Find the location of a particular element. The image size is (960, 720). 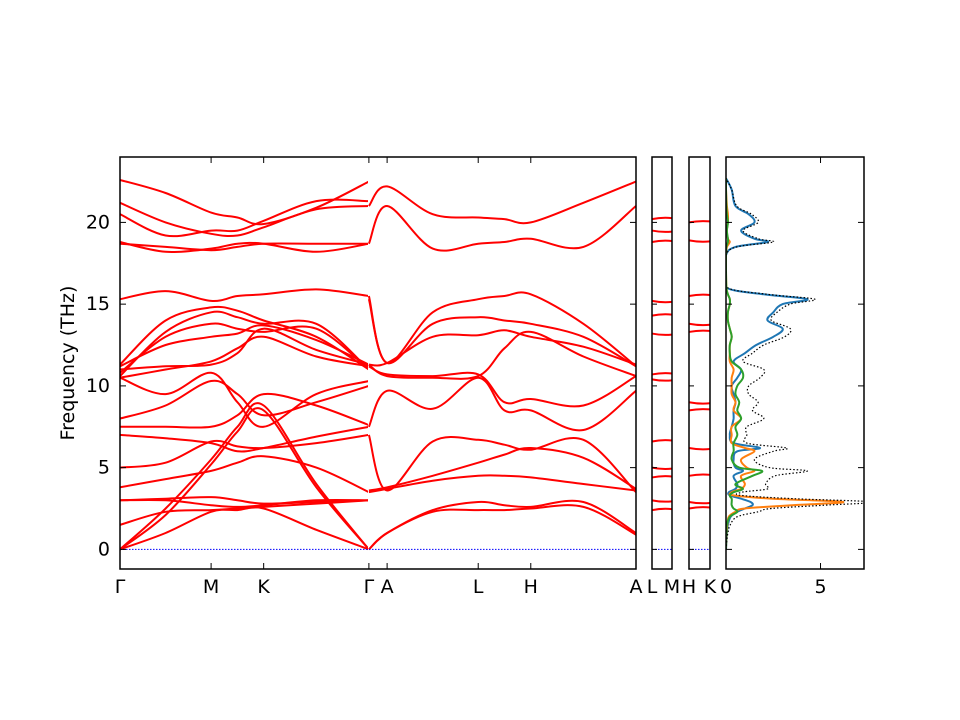

detail-panel-hk: H K is located at coordinates (699, 377).